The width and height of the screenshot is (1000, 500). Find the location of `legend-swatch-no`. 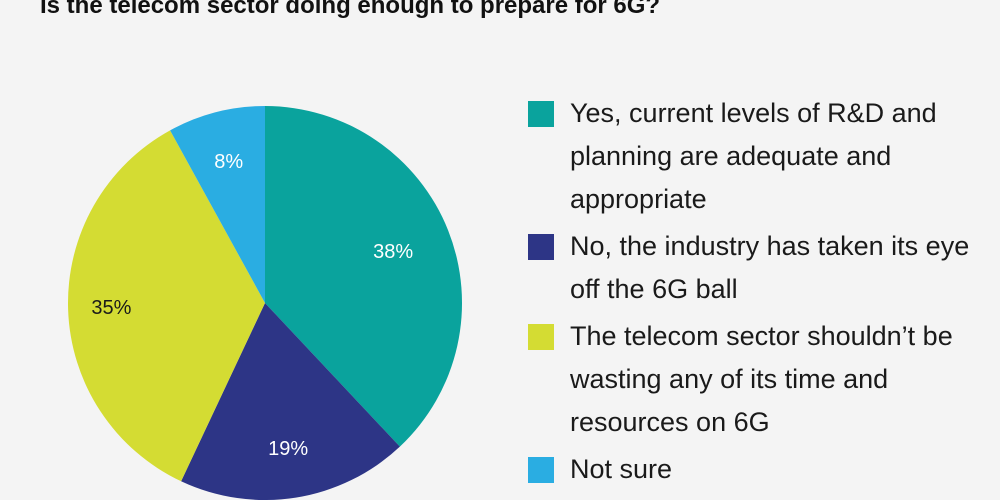

legend-swatch-no is located at coordinates (541, 247).